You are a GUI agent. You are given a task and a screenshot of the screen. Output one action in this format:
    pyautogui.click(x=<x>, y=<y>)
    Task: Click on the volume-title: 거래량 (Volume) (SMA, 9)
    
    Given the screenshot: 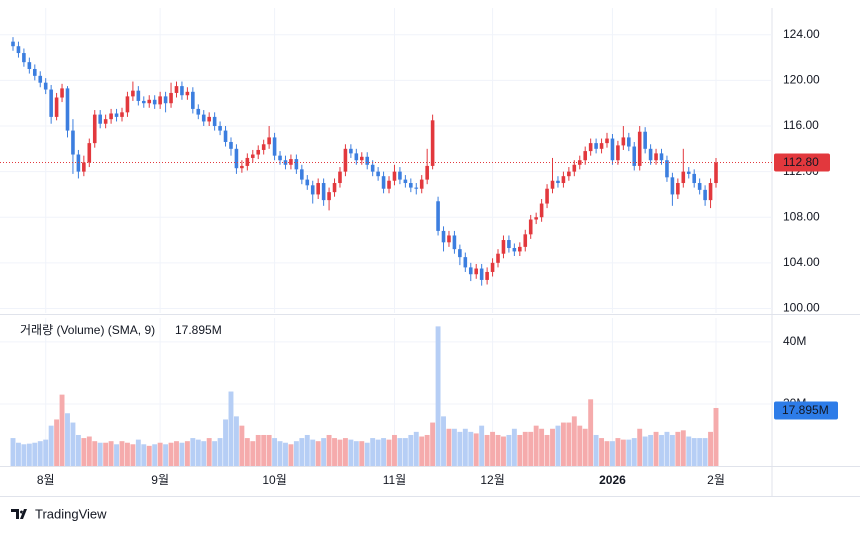 What is the action you would take?
    pyautogui.click(x=87, y=330)
    